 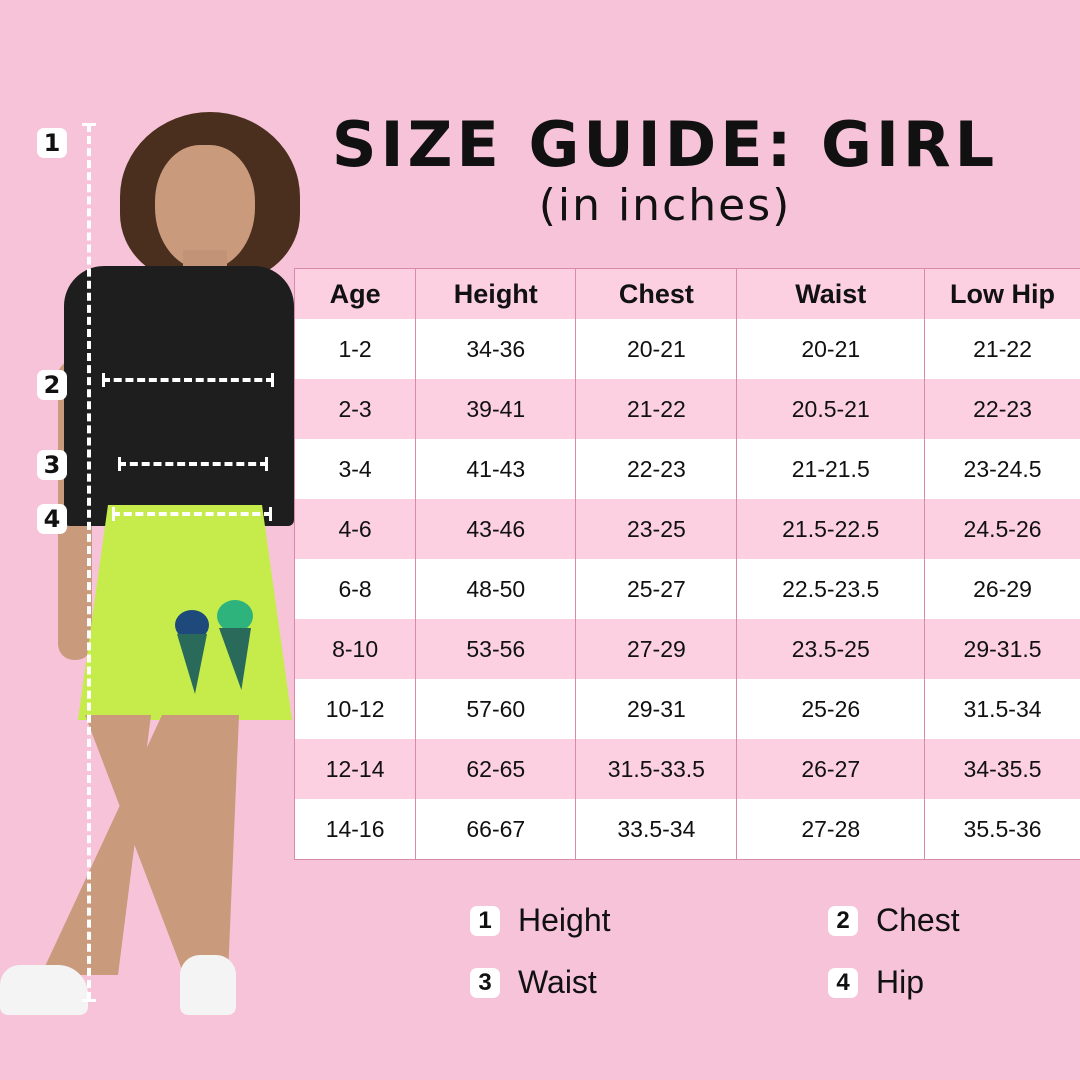 I want to click on face, so click(x=205, y=207).